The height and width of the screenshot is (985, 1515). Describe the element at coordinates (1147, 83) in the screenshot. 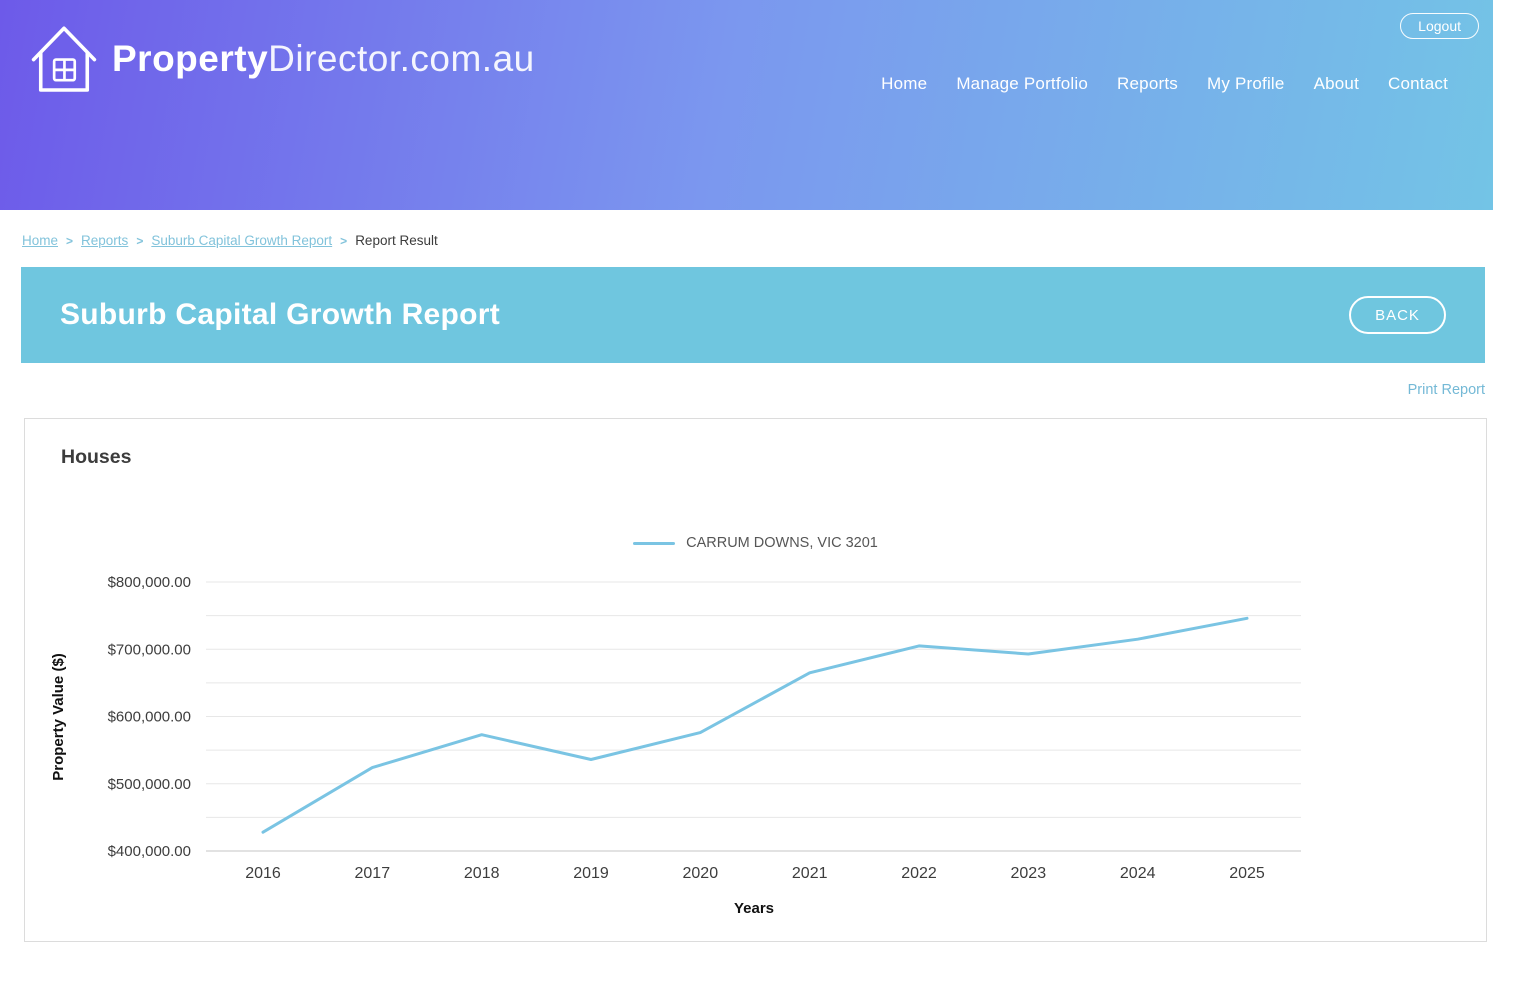

I see `nav-item-reports: Reports` at that location.